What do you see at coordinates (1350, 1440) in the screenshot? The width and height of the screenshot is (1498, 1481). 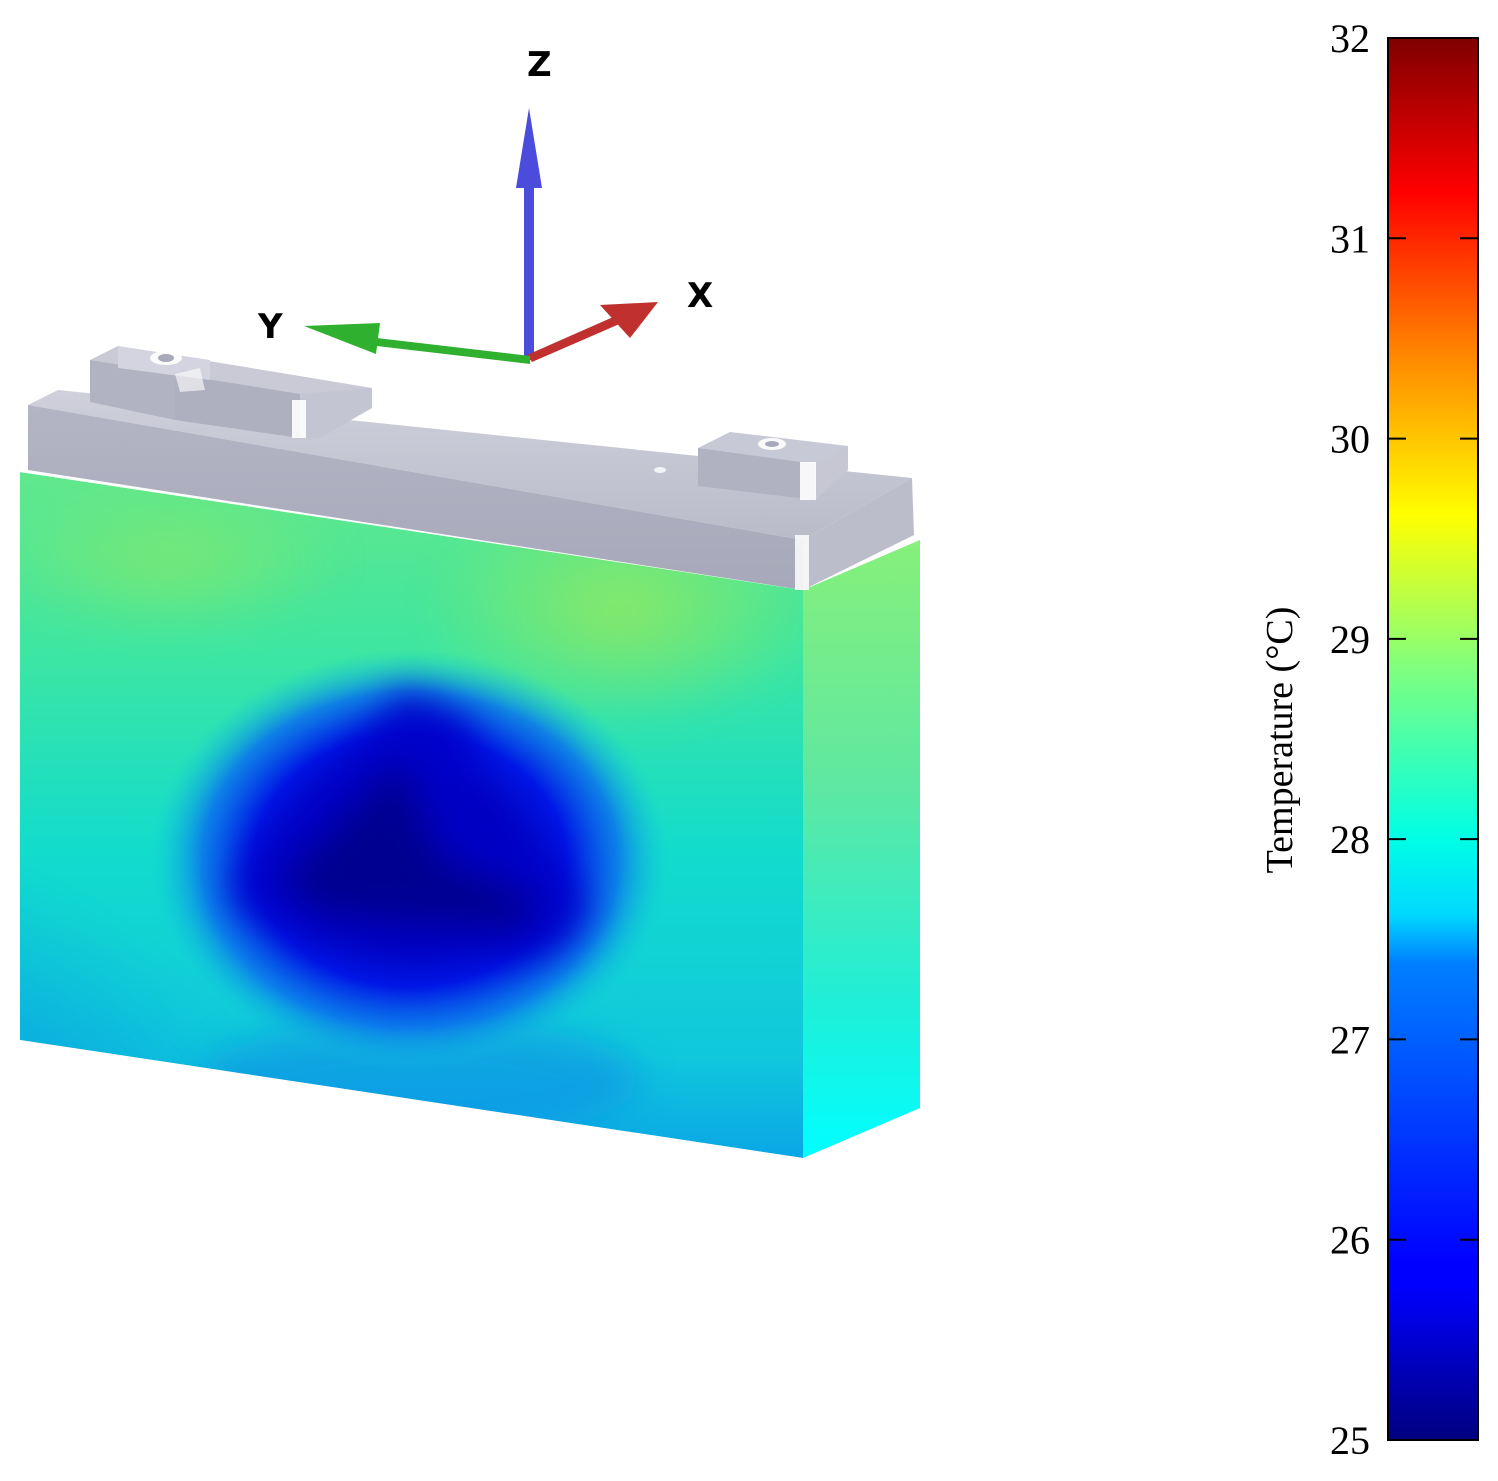 I see `colorbar-tick-label: 25` at bounding box center [1350, 1440].